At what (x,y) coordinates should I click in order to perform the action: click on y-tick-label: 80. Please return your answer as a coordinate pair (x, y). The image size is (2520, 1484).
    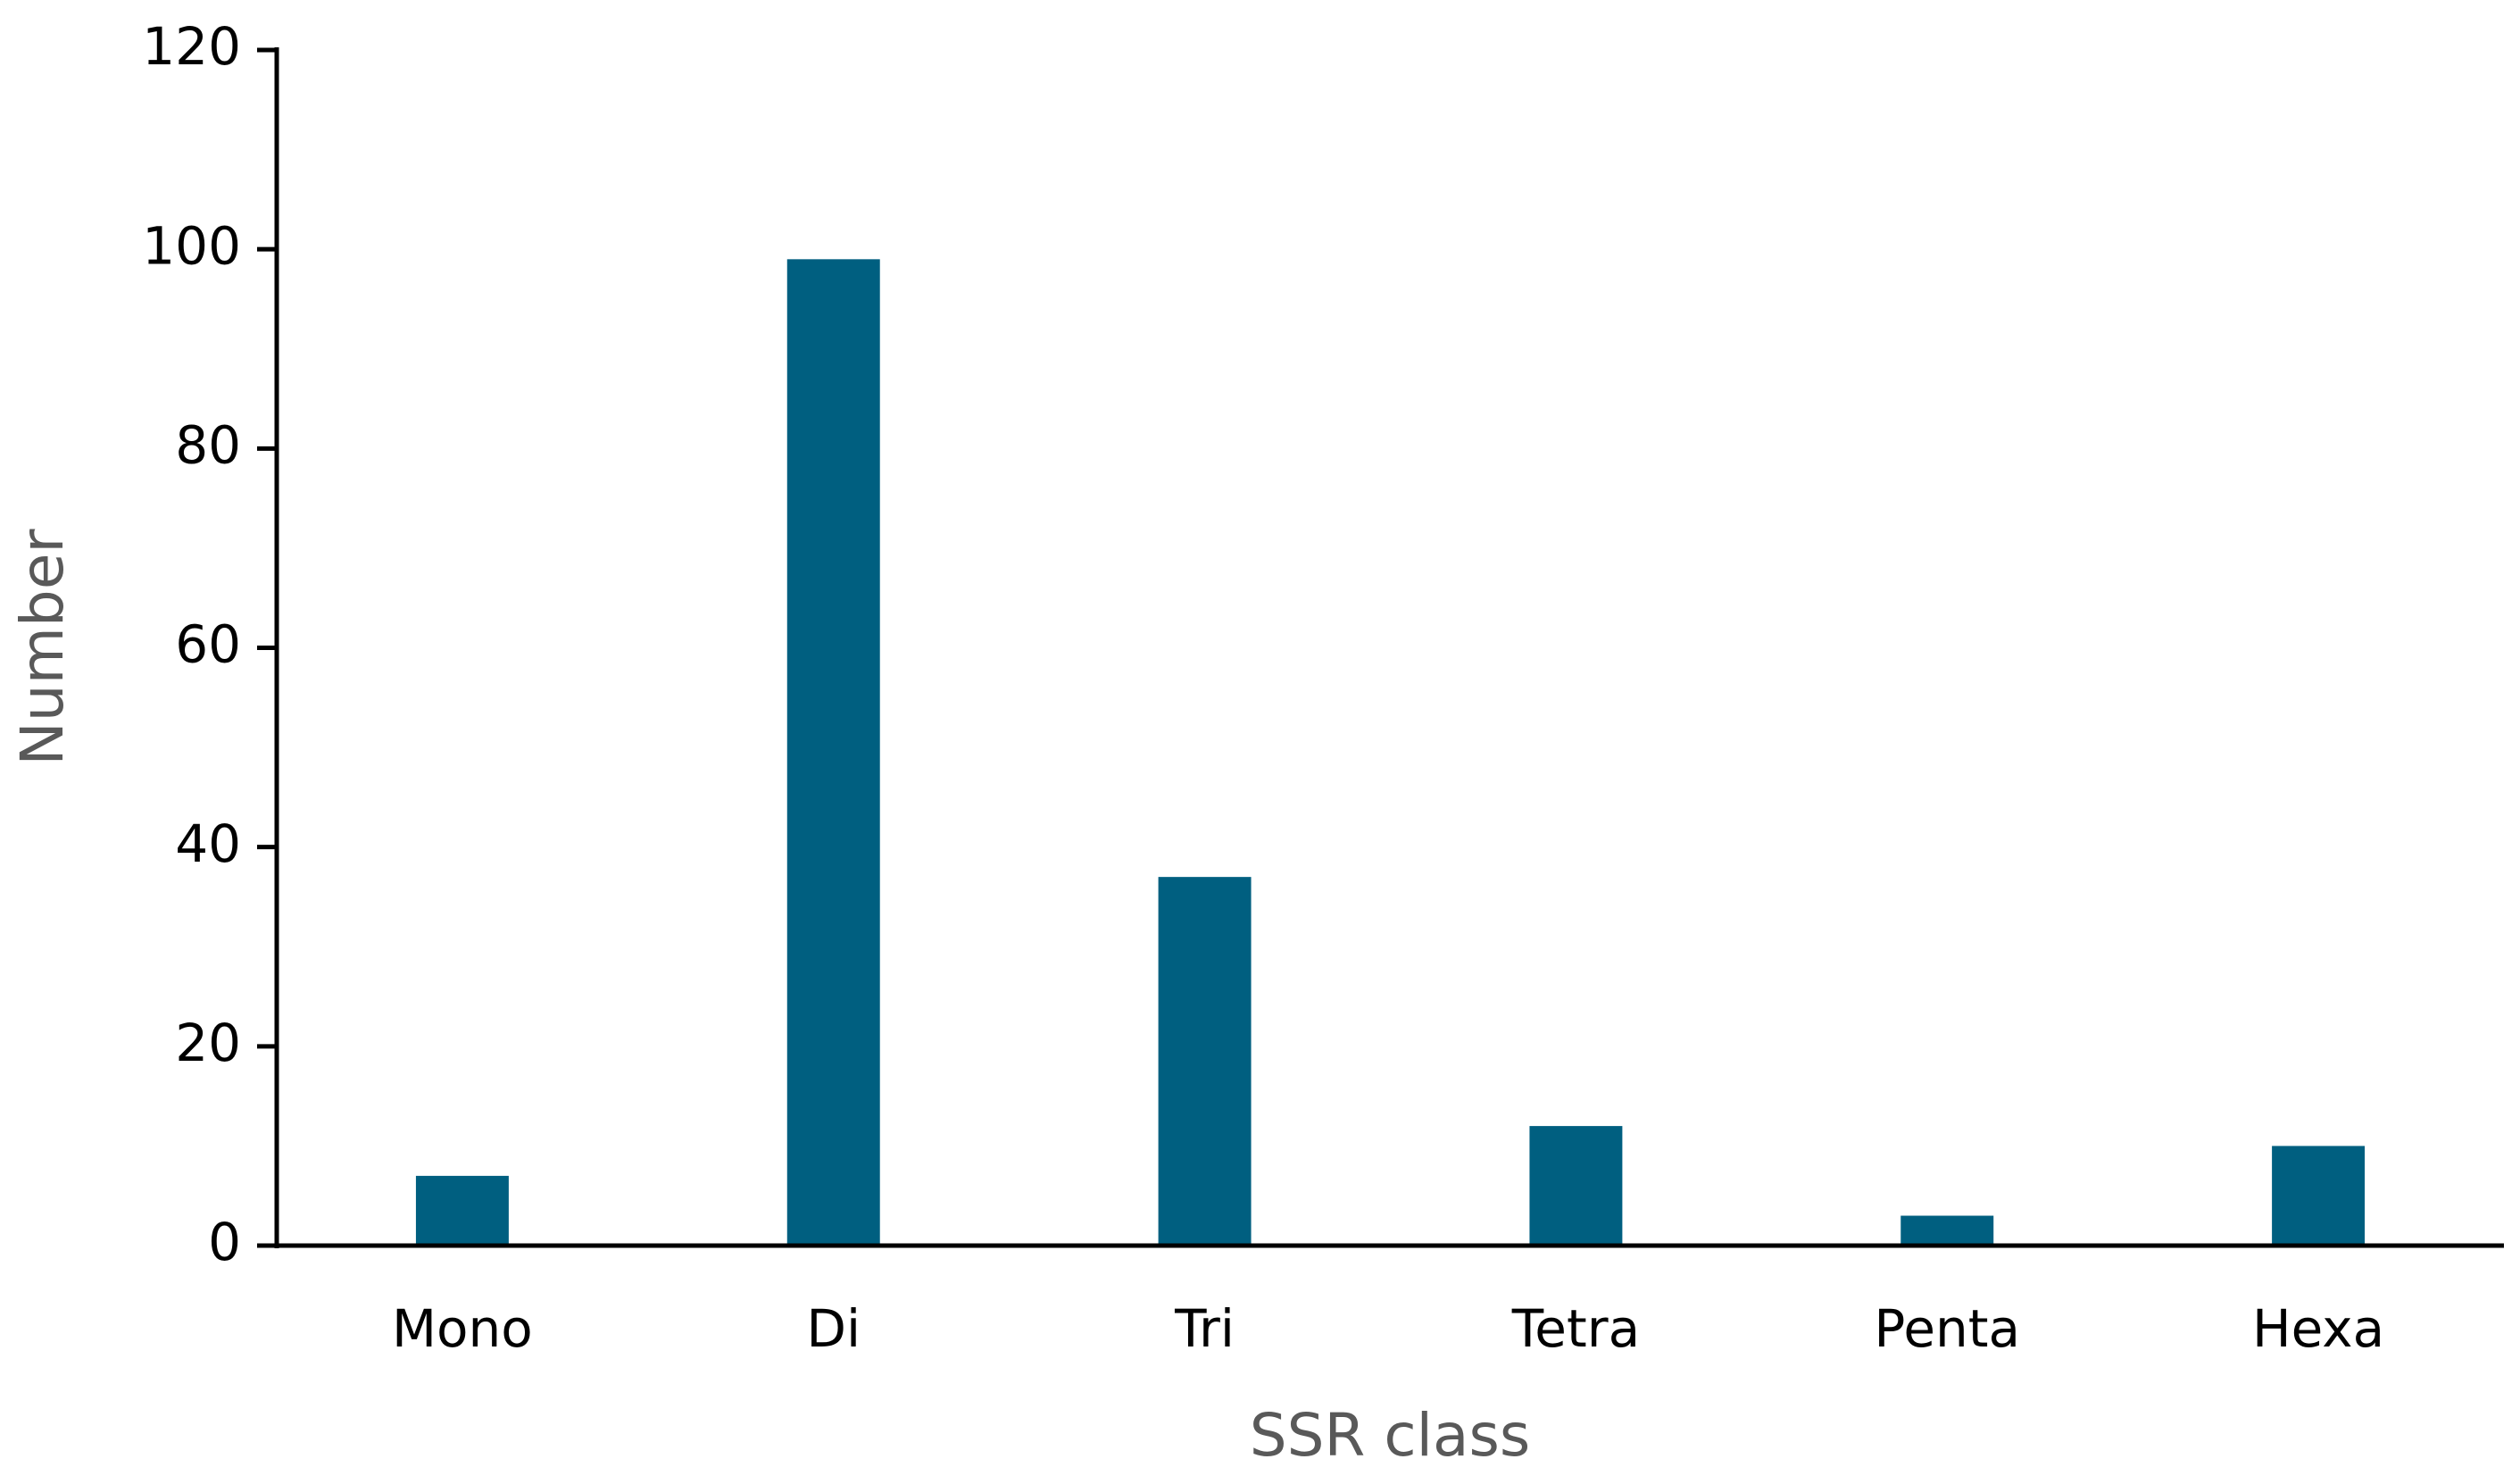
    Looking at the image, I should click on (208, 444).